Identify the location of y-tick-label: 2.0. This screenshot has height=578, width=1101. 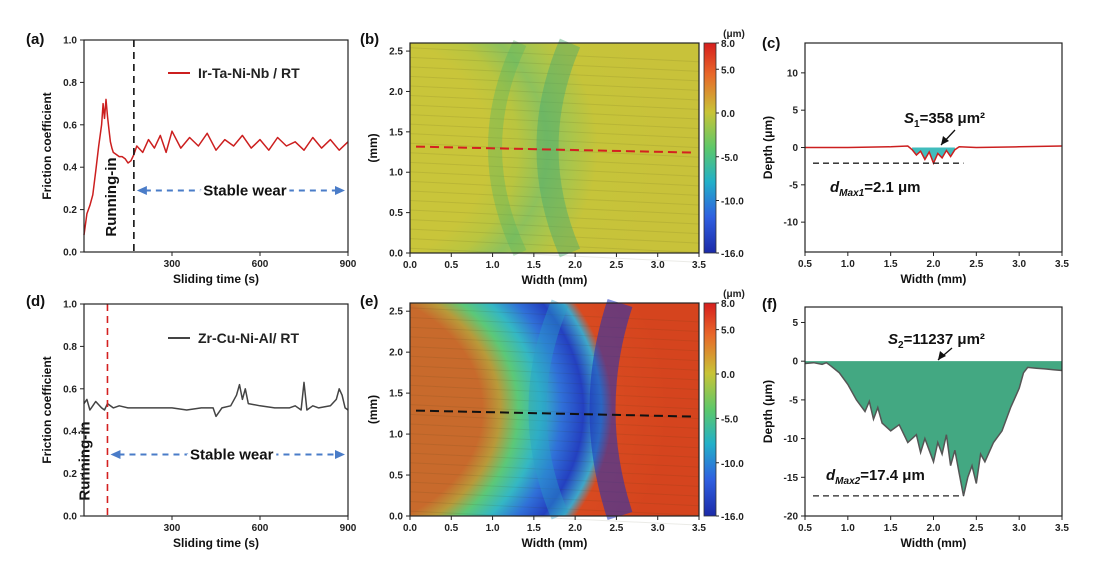
(396, 92).